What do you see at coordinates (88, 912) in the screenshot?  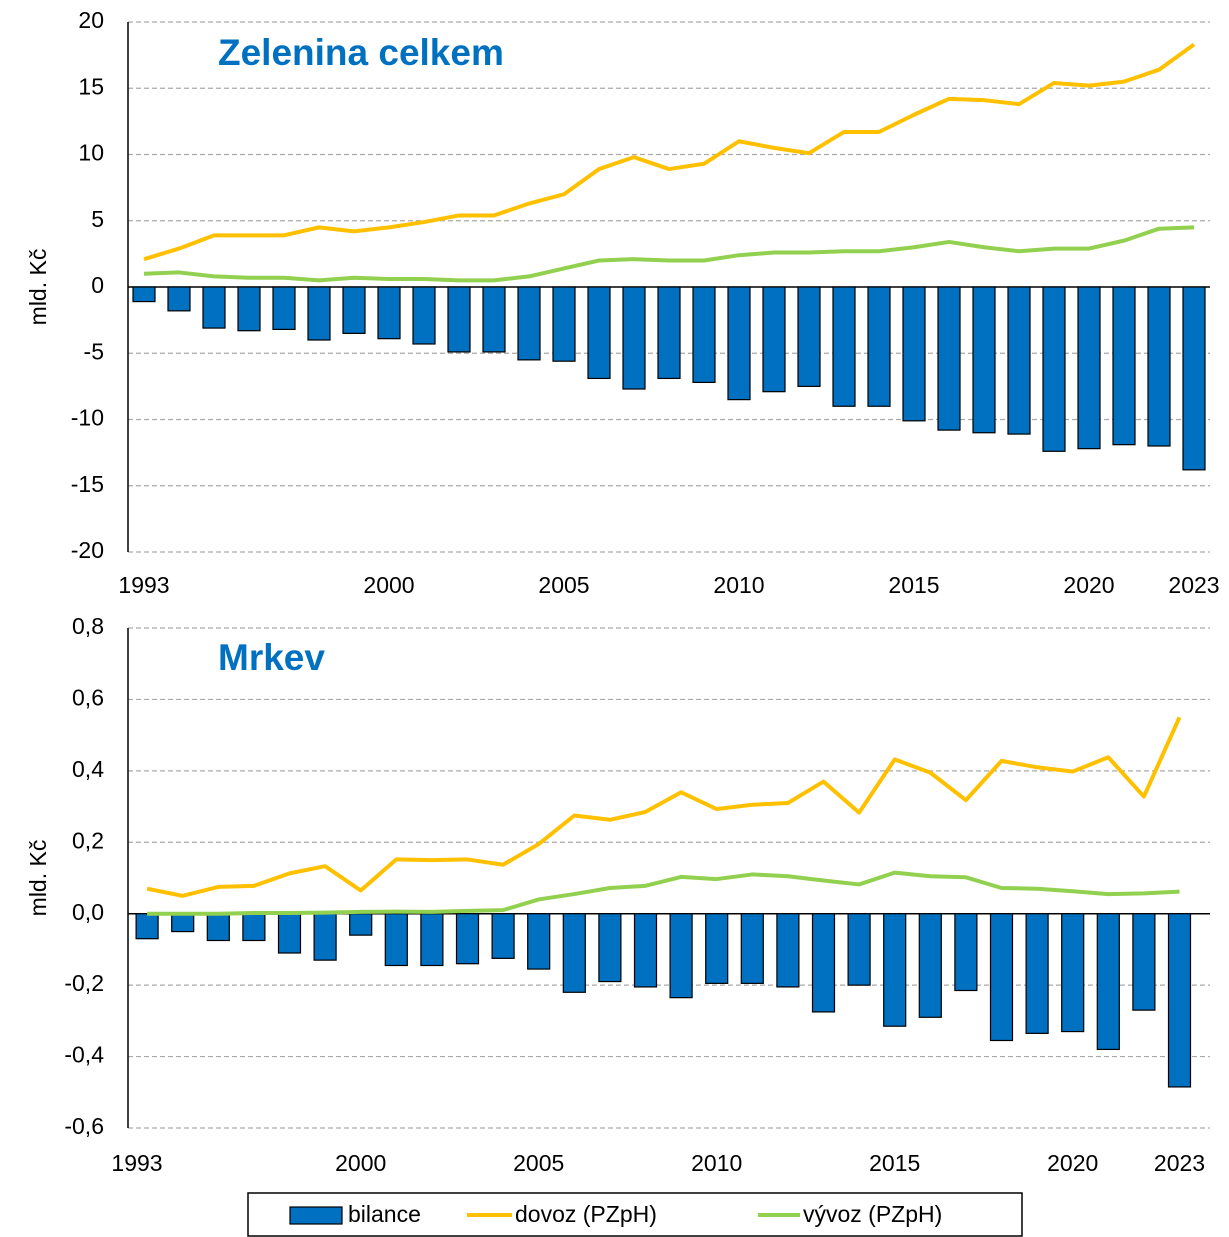 I see `y-tick-label: 0,0` at bounding box center [88, 912].